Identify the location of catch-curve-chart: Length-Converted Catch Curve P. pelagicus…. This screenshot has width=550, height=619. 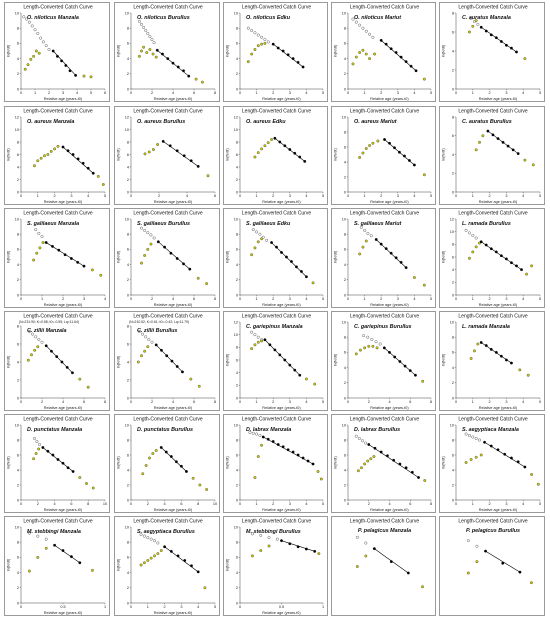
(495, 552).